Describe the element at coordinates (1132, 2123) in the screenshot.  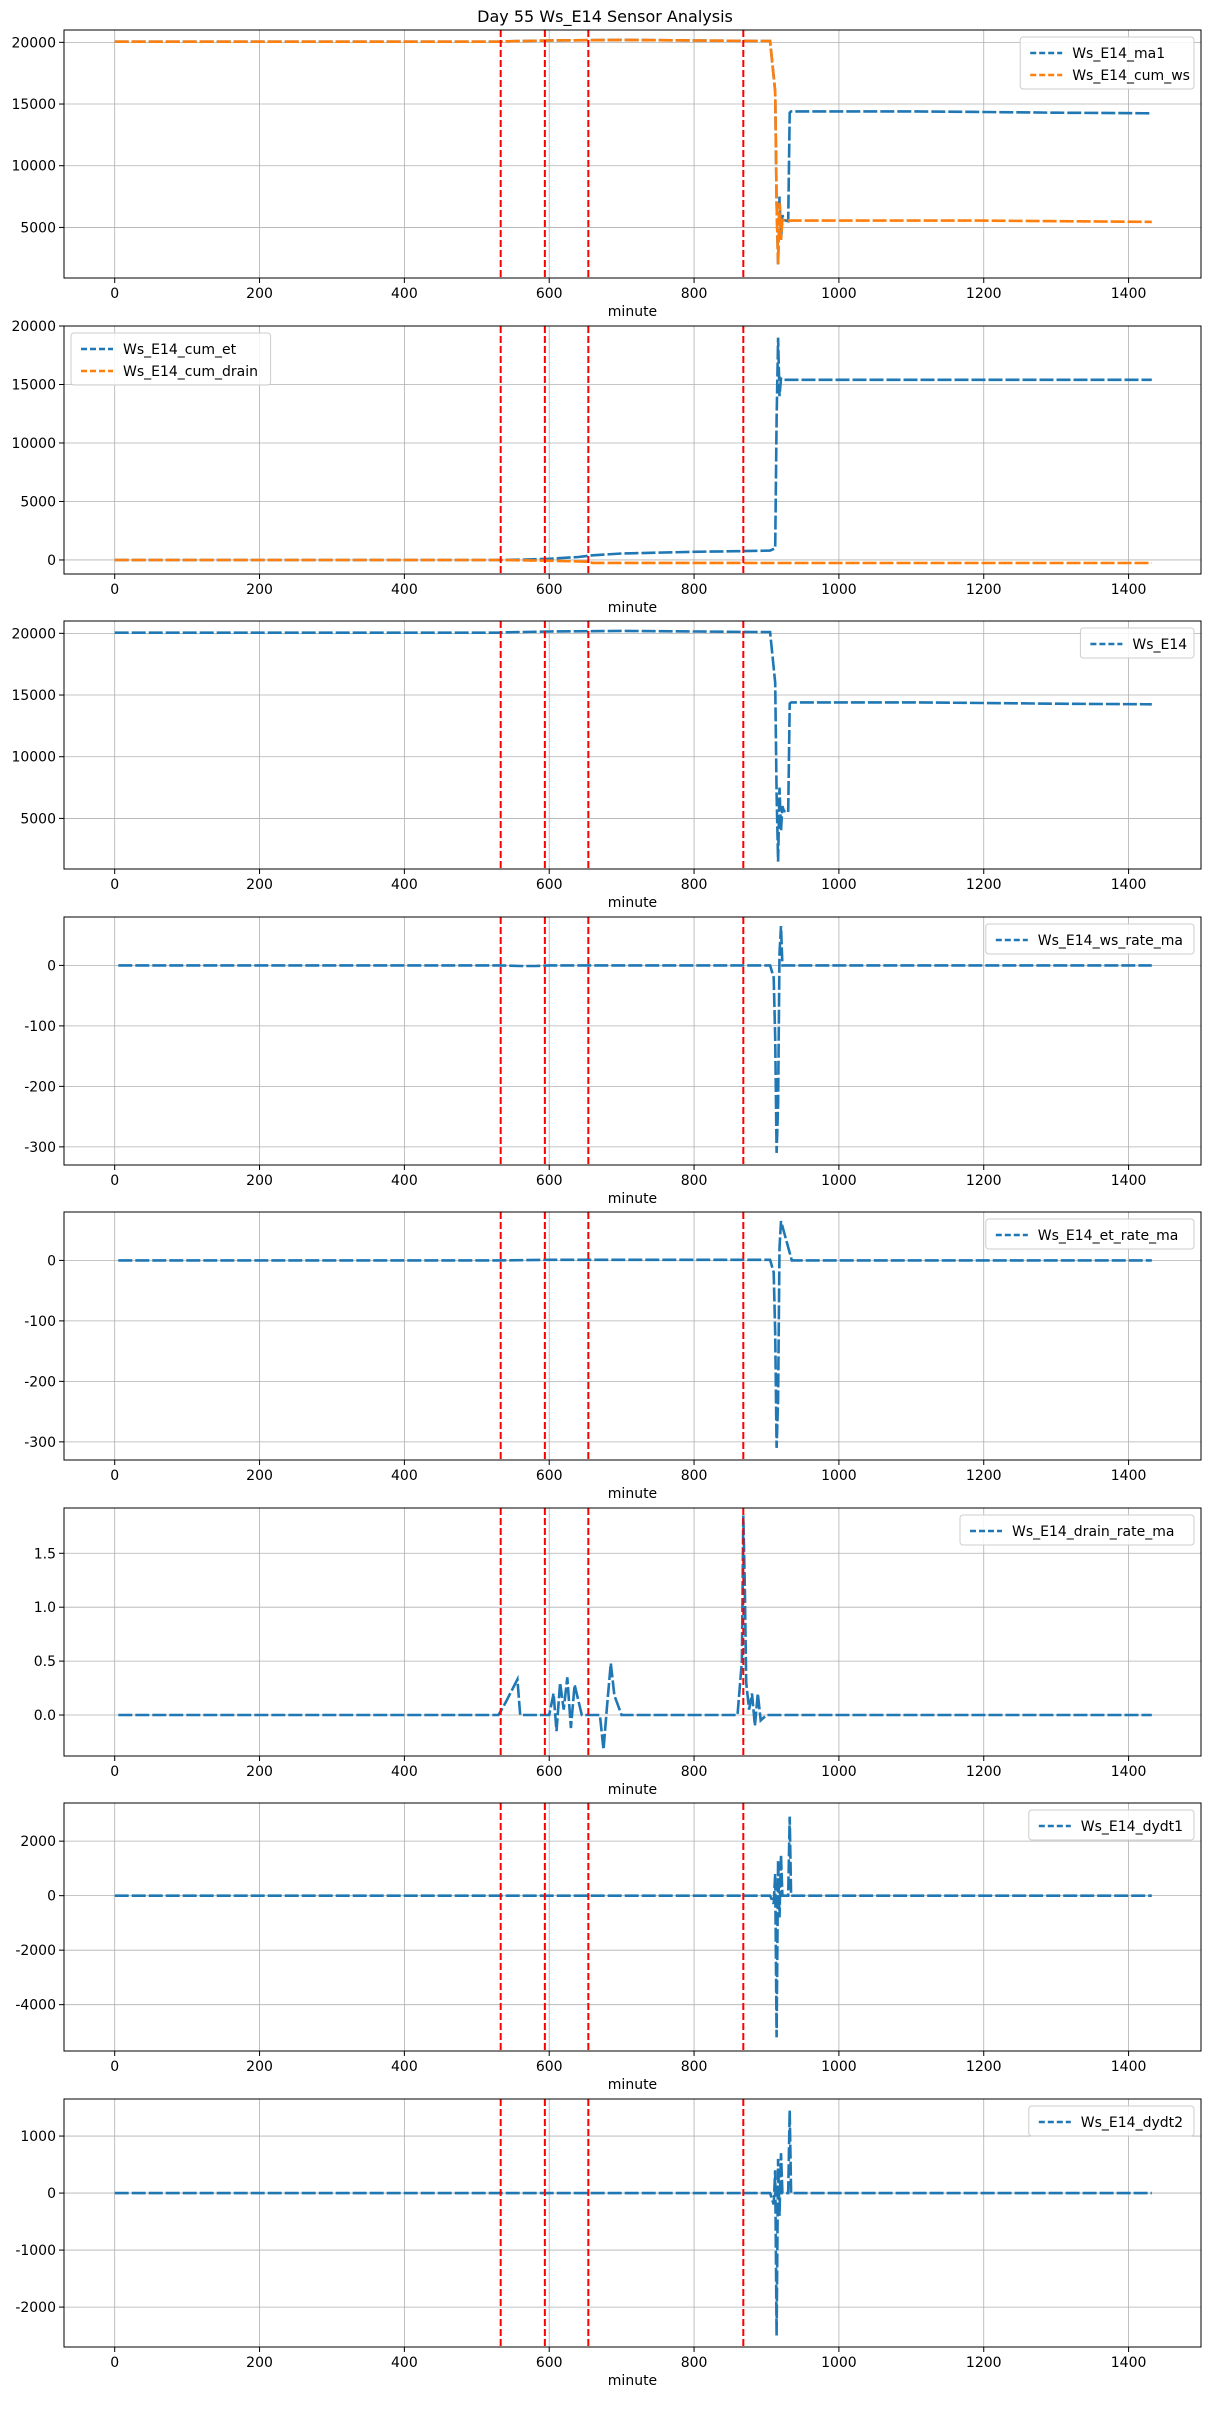
I see `legend-label: Ws_E14_dydt2` at that location.